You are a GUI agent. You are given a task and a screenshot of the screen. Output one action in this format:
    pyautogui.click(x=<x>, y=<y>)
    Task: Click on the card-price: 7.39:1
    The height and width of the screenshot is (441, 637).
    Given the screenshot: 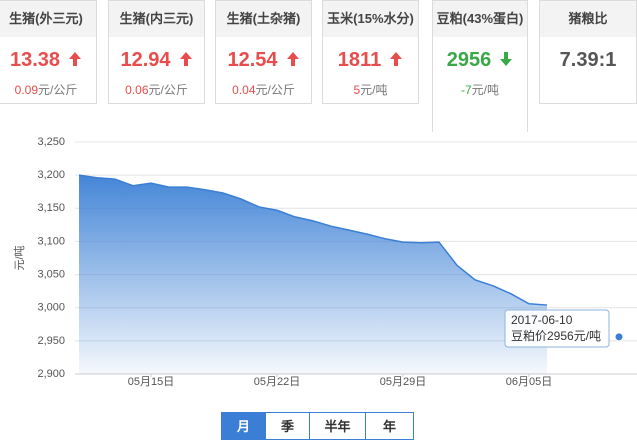 What is the action you would take?
    pyautogui.click(x=588, y=60)
    